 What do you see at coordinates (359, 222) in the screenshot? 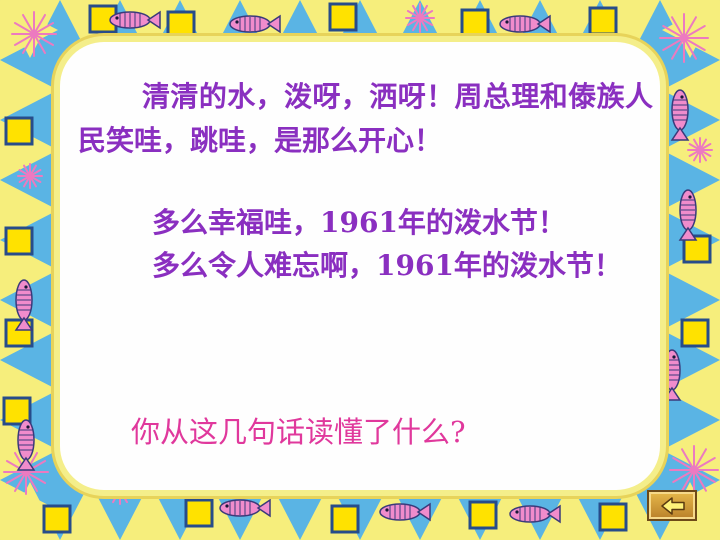
I see `paragraph-2: 多么幸福哇，1961年的泼水节！` at bounding box center [359, 222].